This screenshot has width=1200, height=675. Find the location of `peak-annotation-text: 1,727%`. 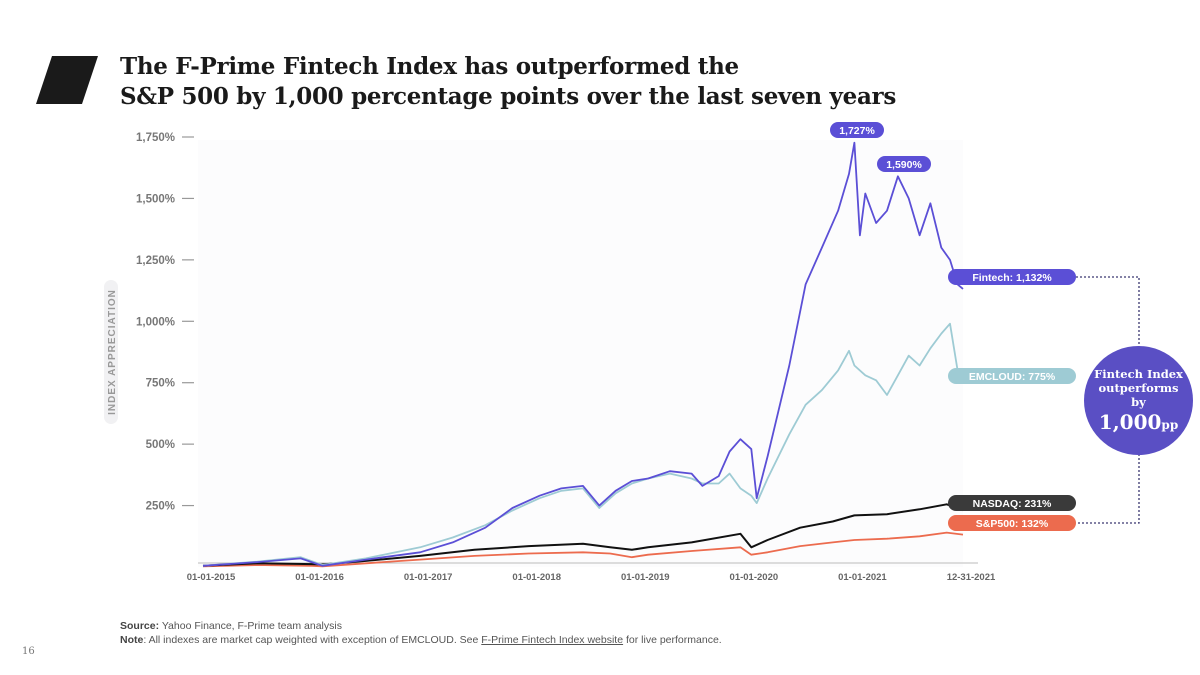

peak-annotation-text: 1,727% is located at coordinates (857, 131).